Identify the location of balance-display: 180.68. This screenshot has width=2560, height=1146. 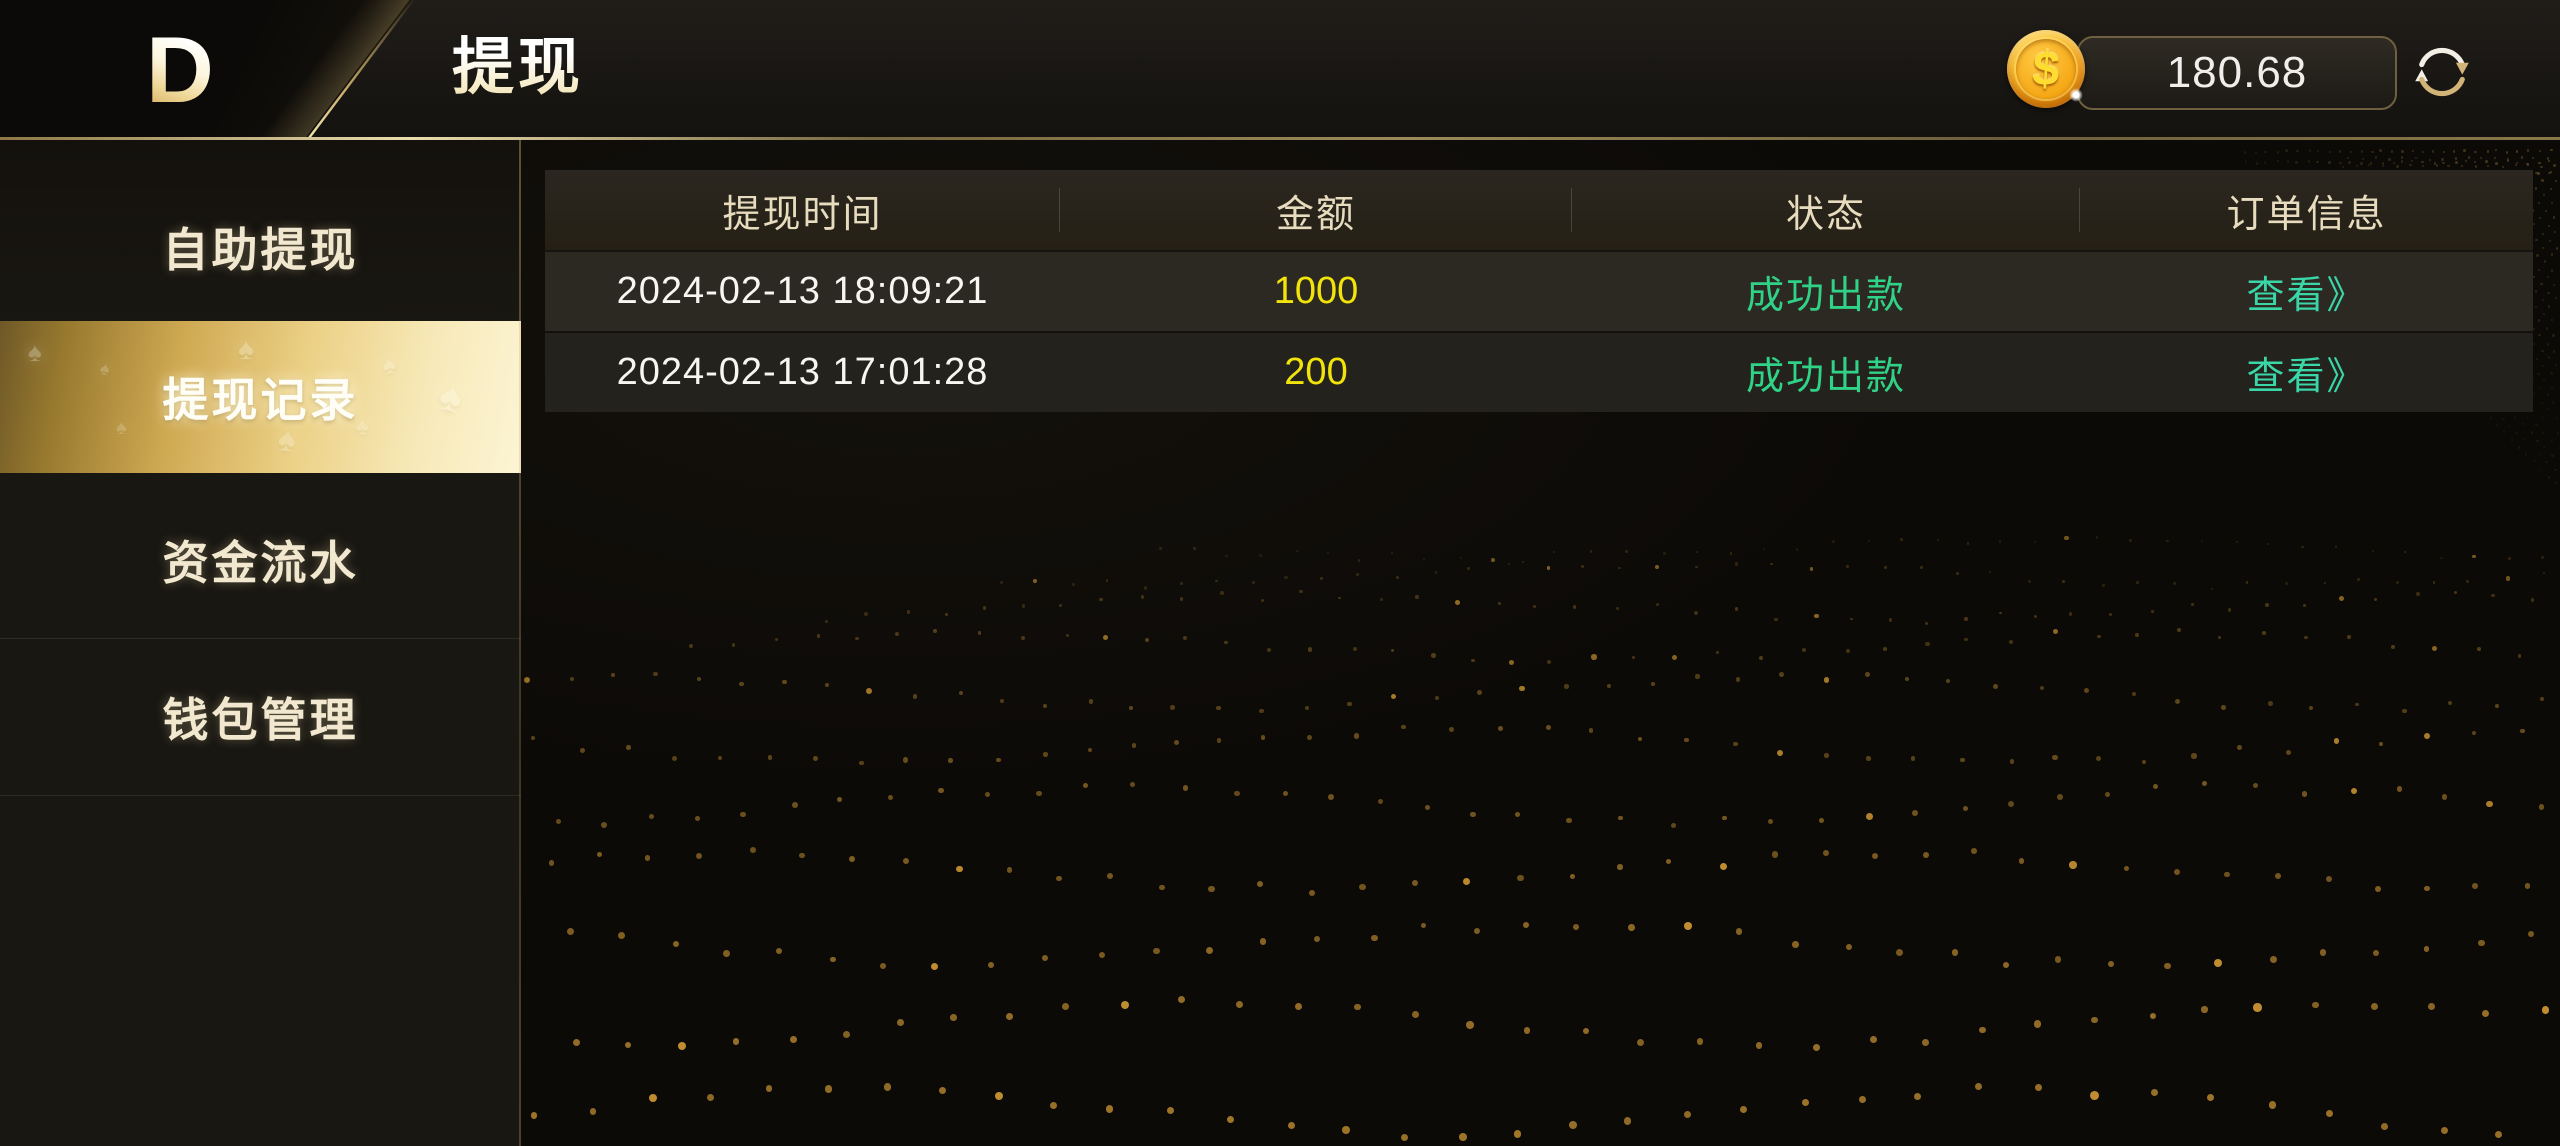
(2237, 73).